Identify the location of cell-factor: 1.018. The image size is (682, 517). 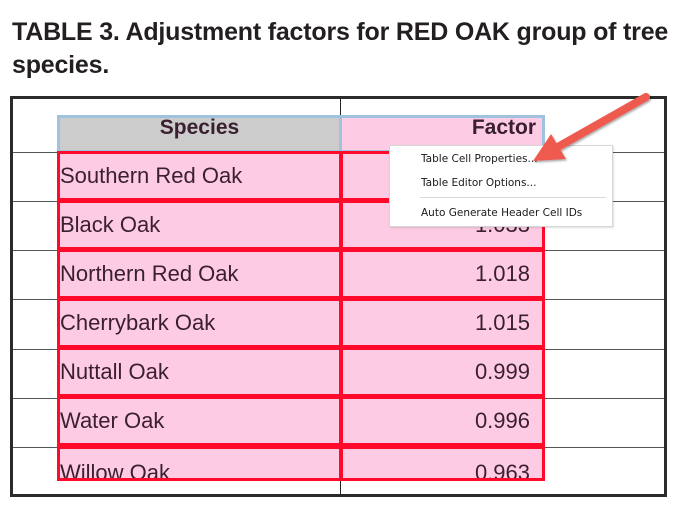
(442, 274).